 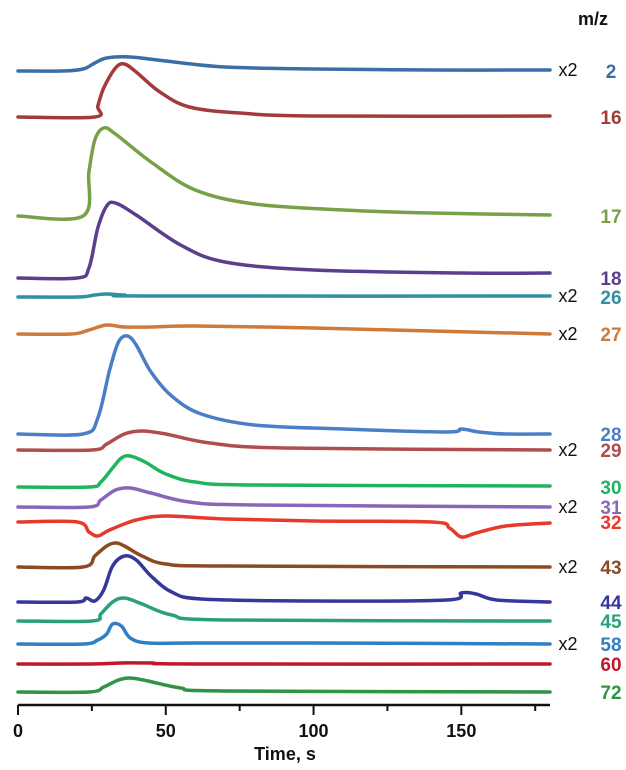 I want to click on ion-label-mz-30: 30, so click(x=610, y=488).